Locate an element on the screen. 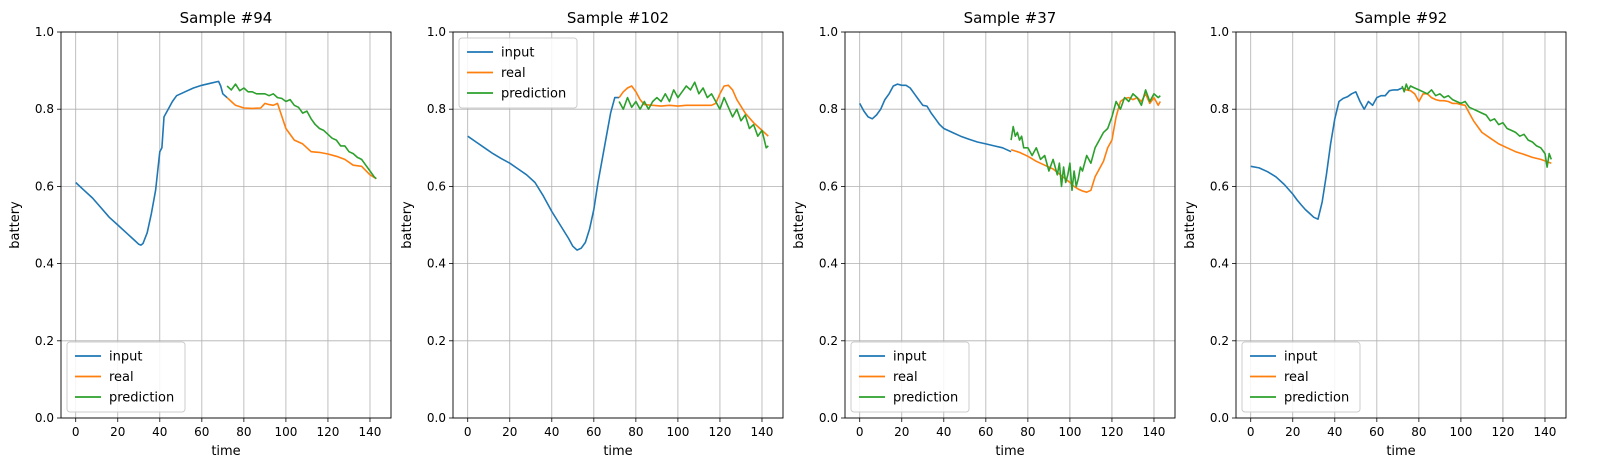 The width and height of the screenshot is (1621, 470). chart-title: Sample #102 is located at coordinates (618, 18).